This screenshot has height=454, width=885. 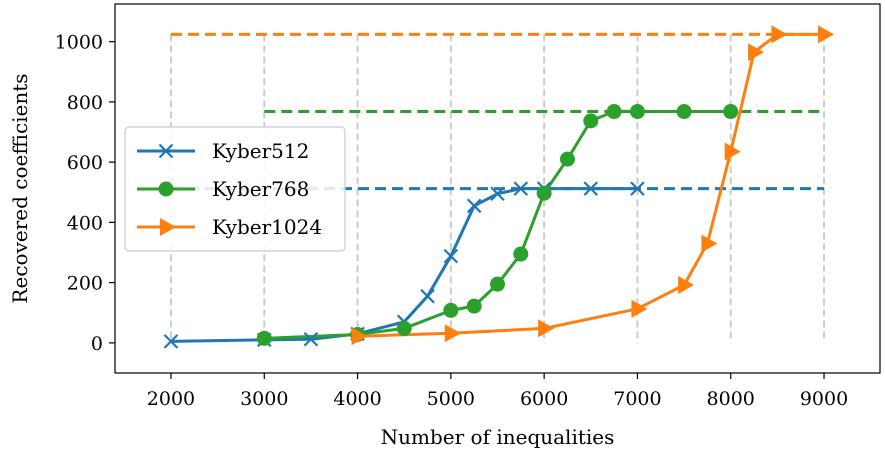 I want to click on y-axis-ticks: 0 200 400 600 800 1000, so click(x=85, y=193).